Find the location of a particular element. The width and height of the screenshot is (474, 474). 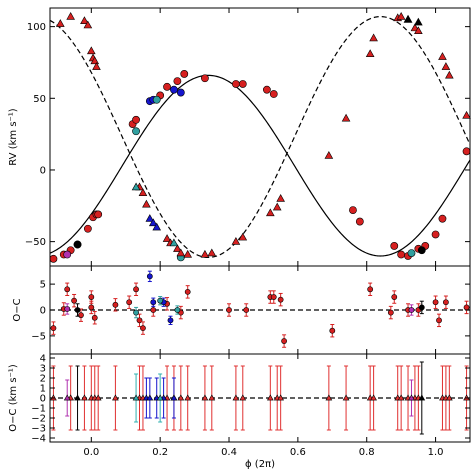

x-tick-label: 1.0 is located at coordinates (436, 452).